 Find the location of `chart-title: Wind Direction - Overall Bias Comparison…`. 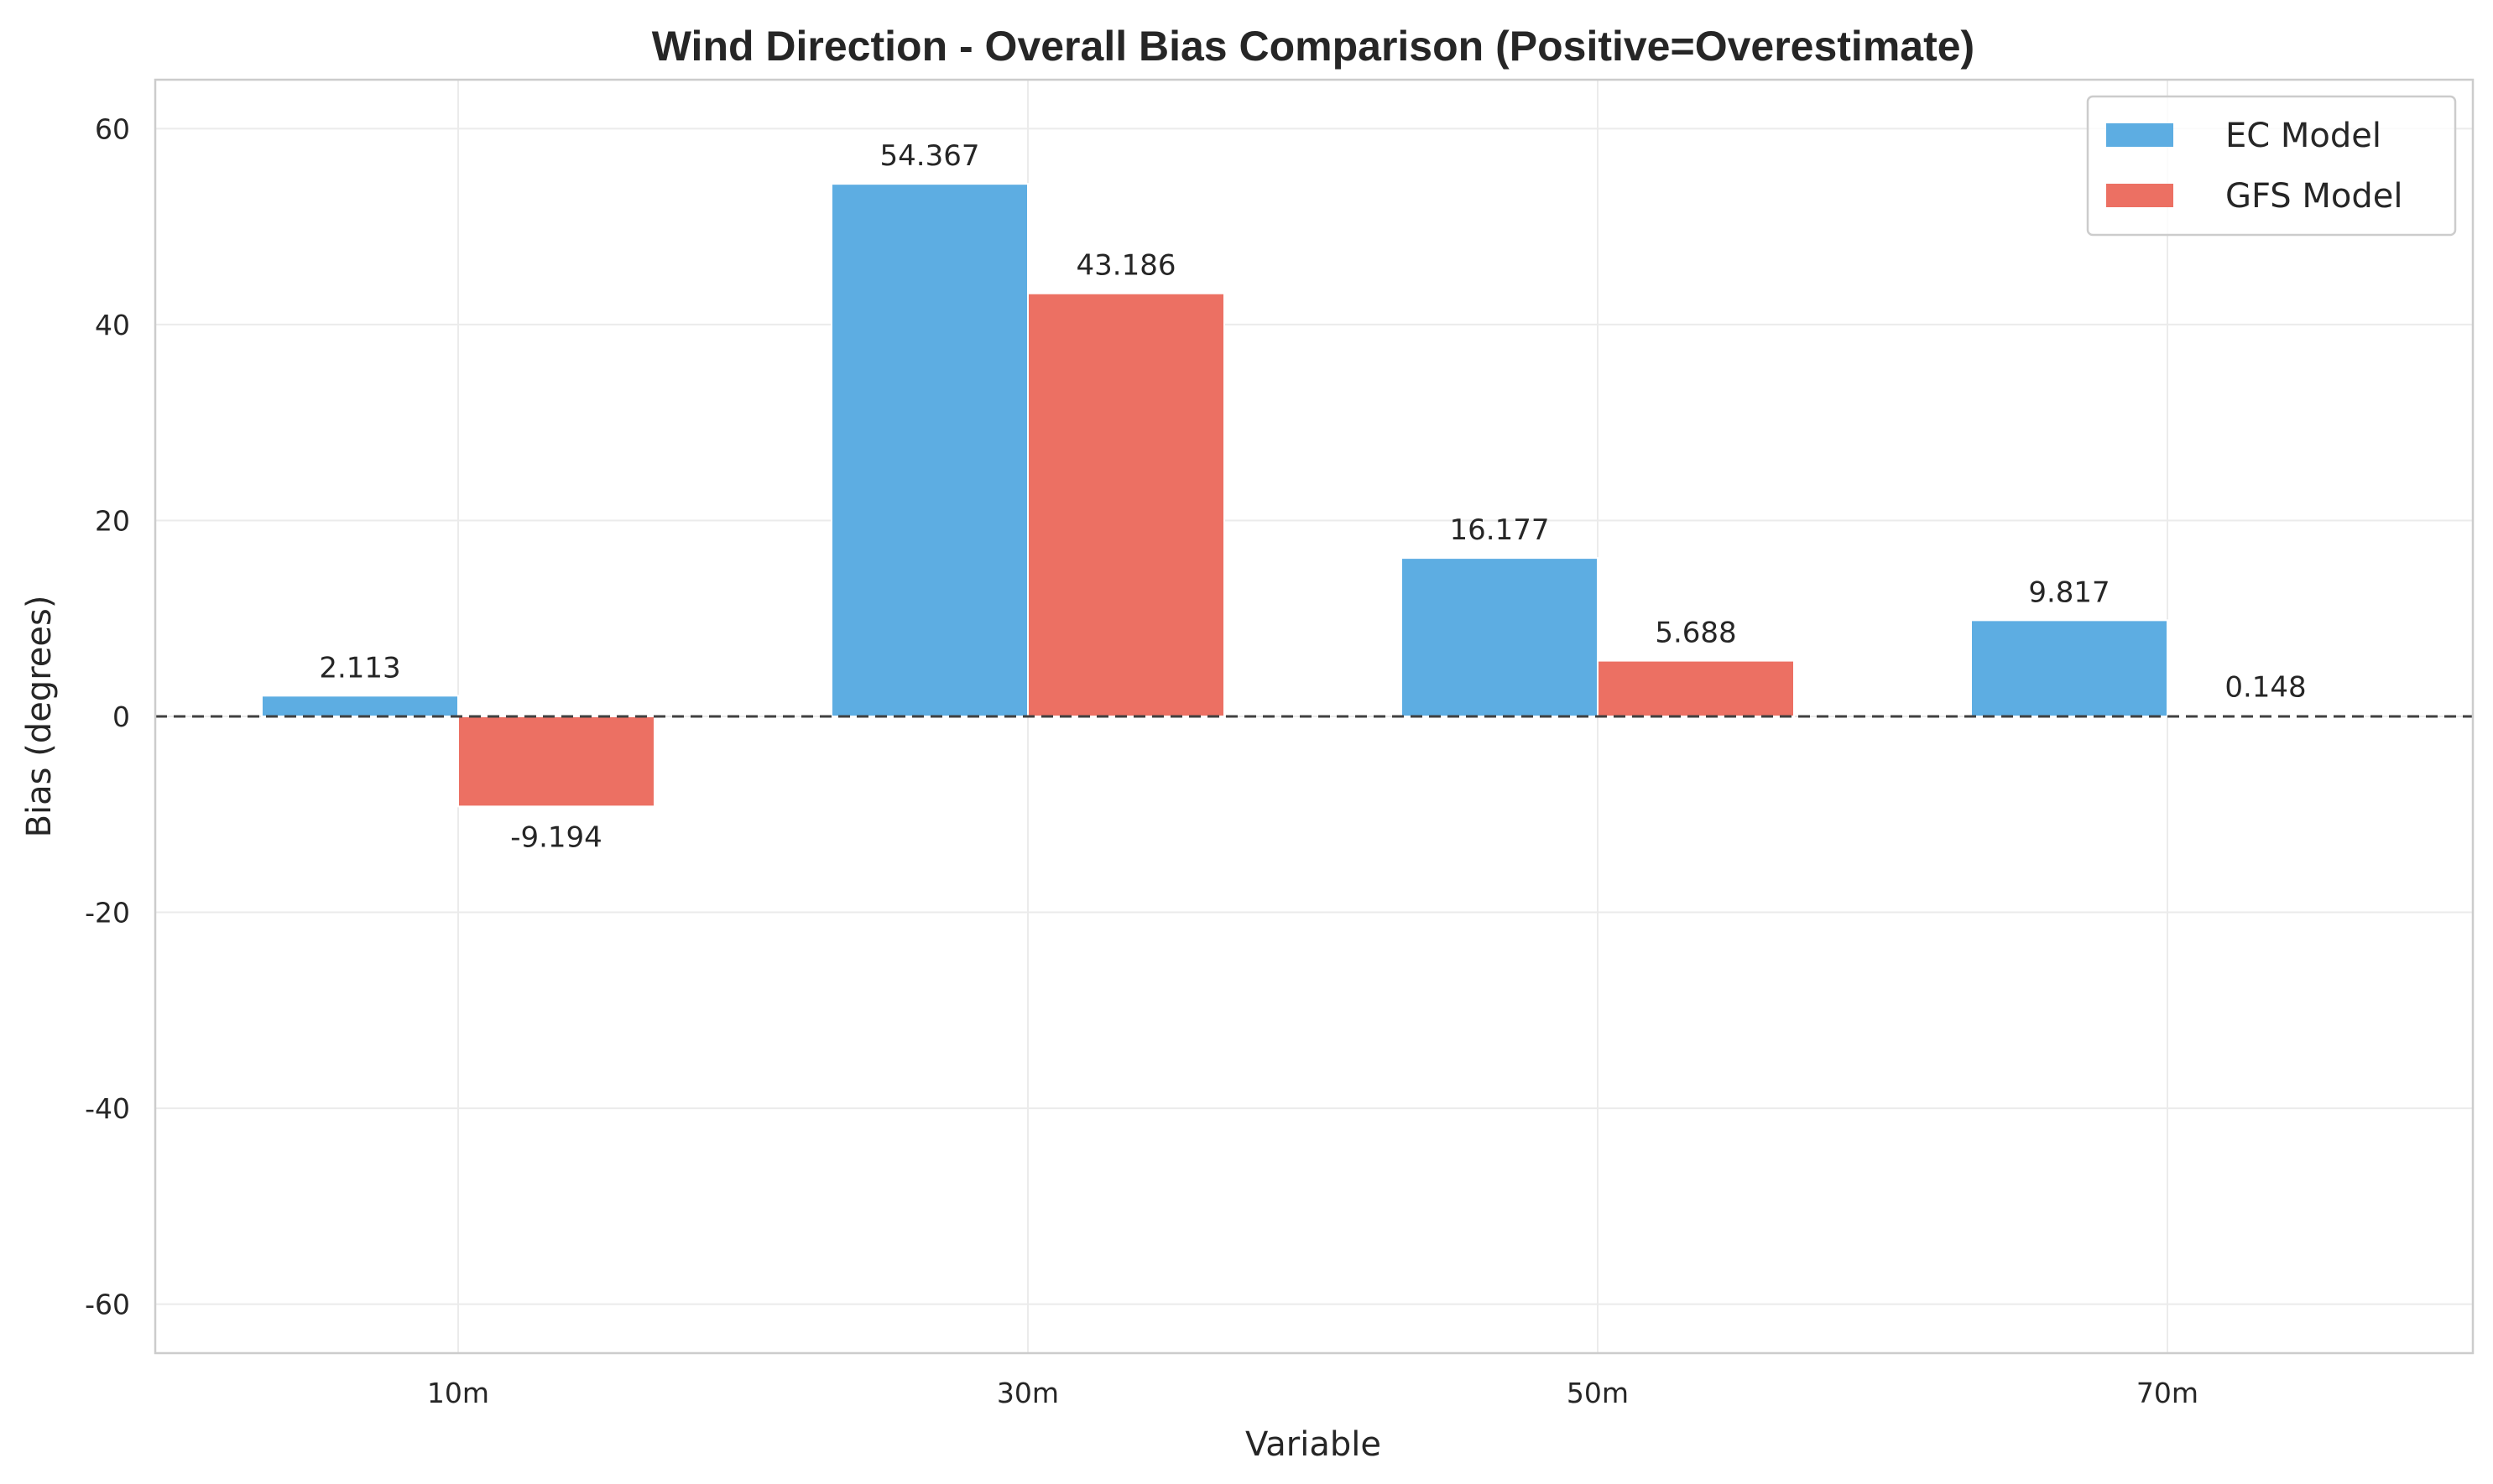

chart-title: Wind Direction - Overall Bias Comparison… is located at coordinates (1313, 46).